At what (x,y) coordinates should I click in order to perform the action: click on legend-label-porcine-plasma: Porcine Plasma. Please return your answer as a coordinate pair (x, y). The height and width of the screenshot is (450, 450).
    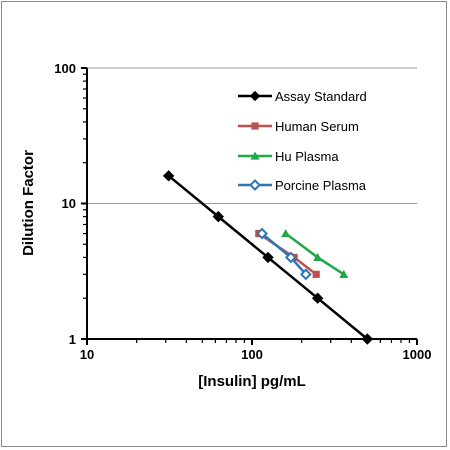
    Looking at the image, I should click on (321, 185).